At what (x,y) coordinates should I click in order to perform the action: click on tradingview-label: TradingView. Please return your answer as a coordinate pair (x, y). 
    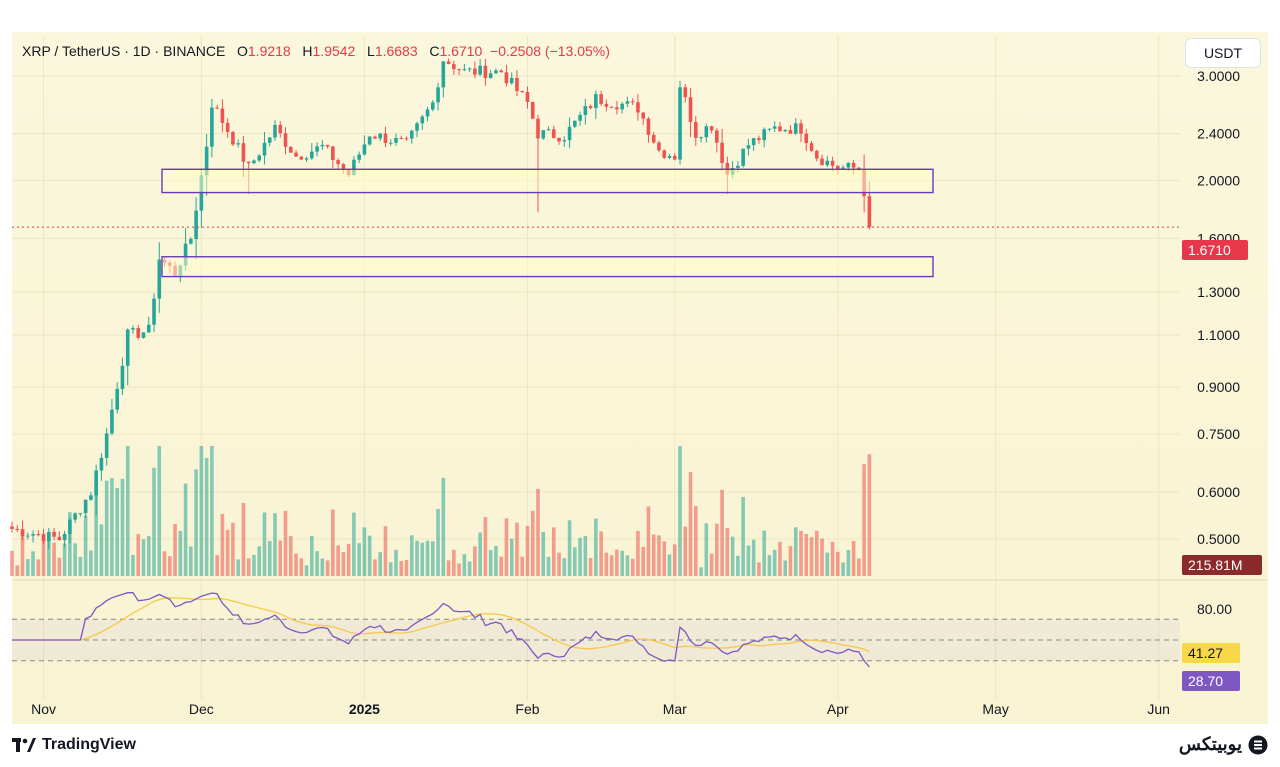
    Looking at the image, I should click on (89, 744).